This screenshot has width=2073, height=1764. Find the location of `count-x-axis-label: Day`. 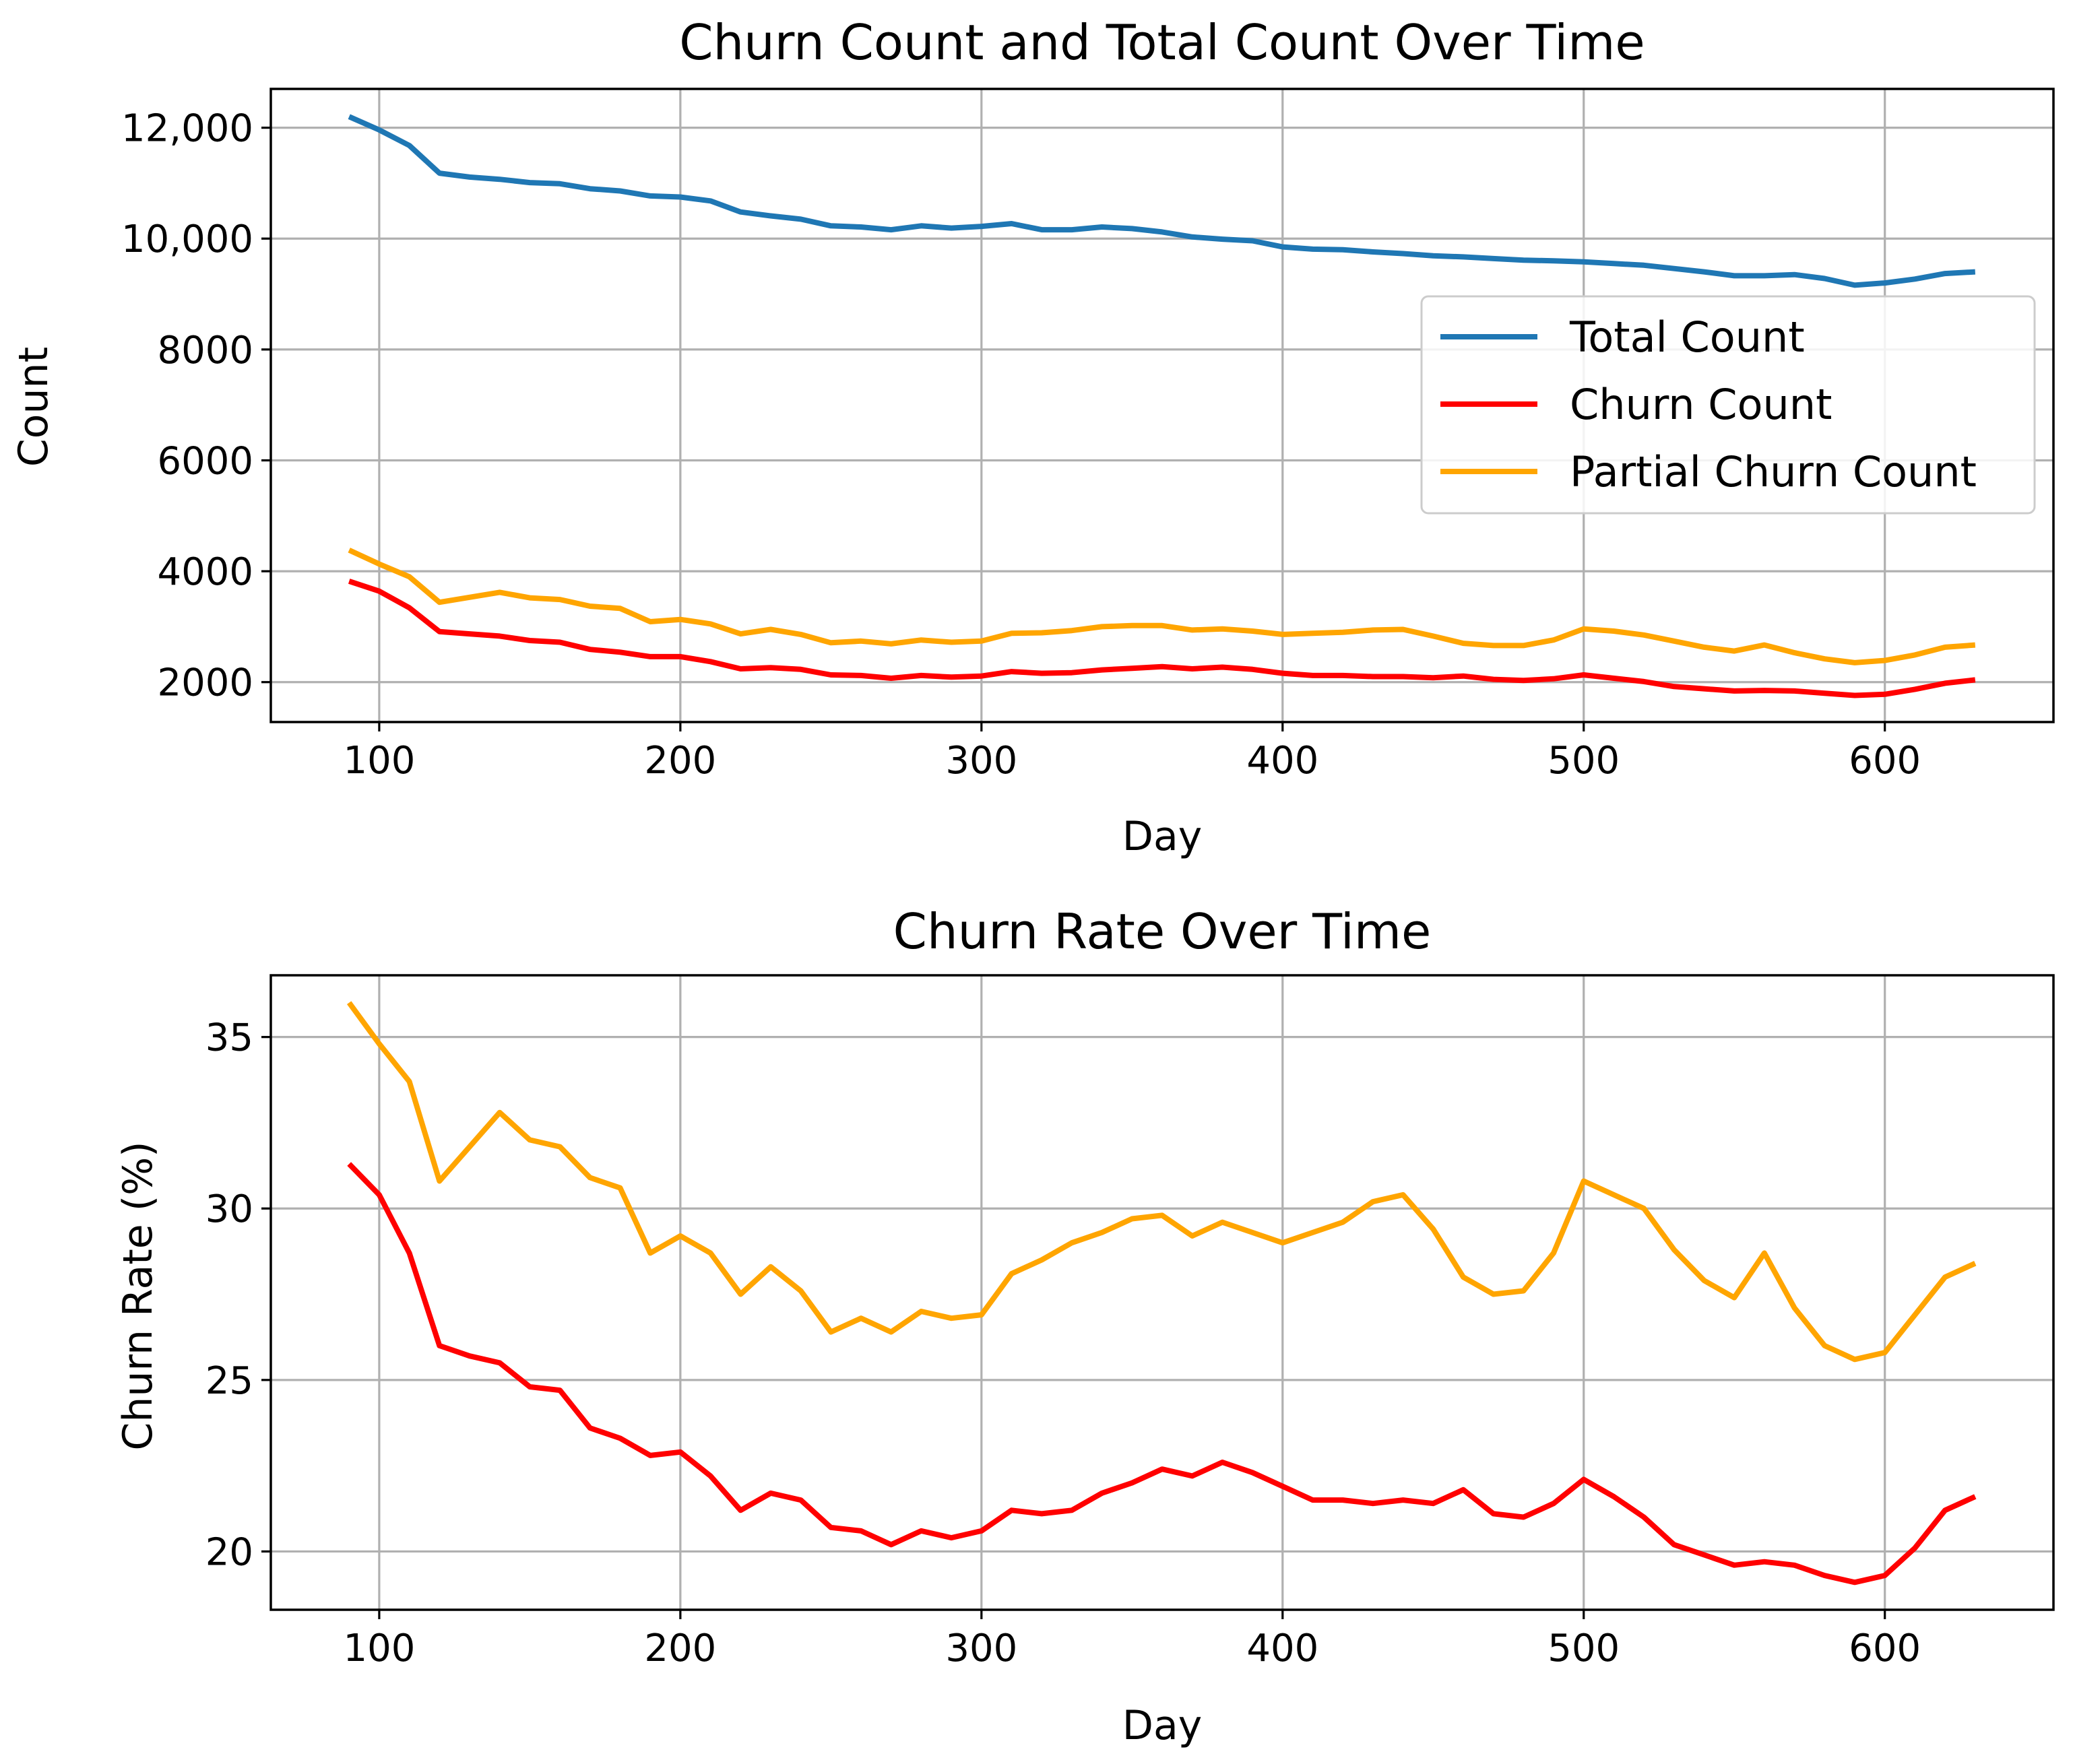

count-x-axis-label: Day is located at coordinates (1162, 836).